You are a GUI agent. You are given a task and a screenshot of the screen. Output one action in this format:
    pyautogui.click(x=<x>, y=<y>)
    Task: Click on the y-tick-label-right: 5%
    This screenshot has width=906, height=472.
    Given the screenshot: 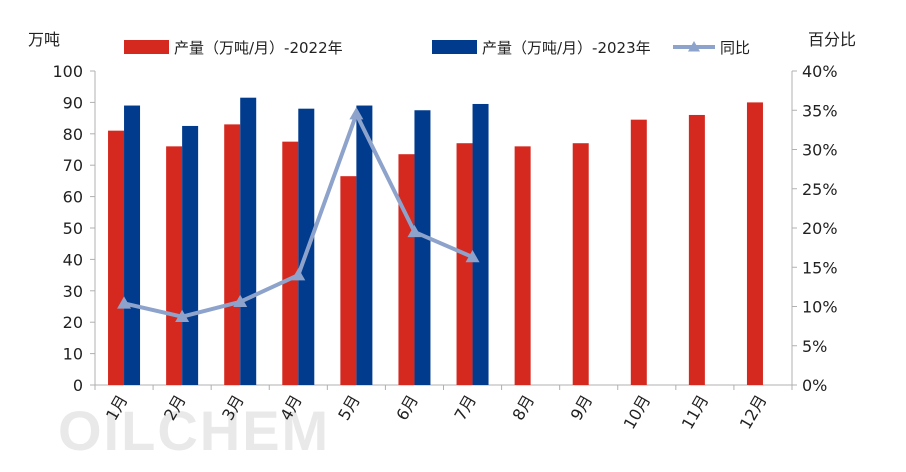 What is the action you would take?
    pyautogui.click(x=814, y=346)
    